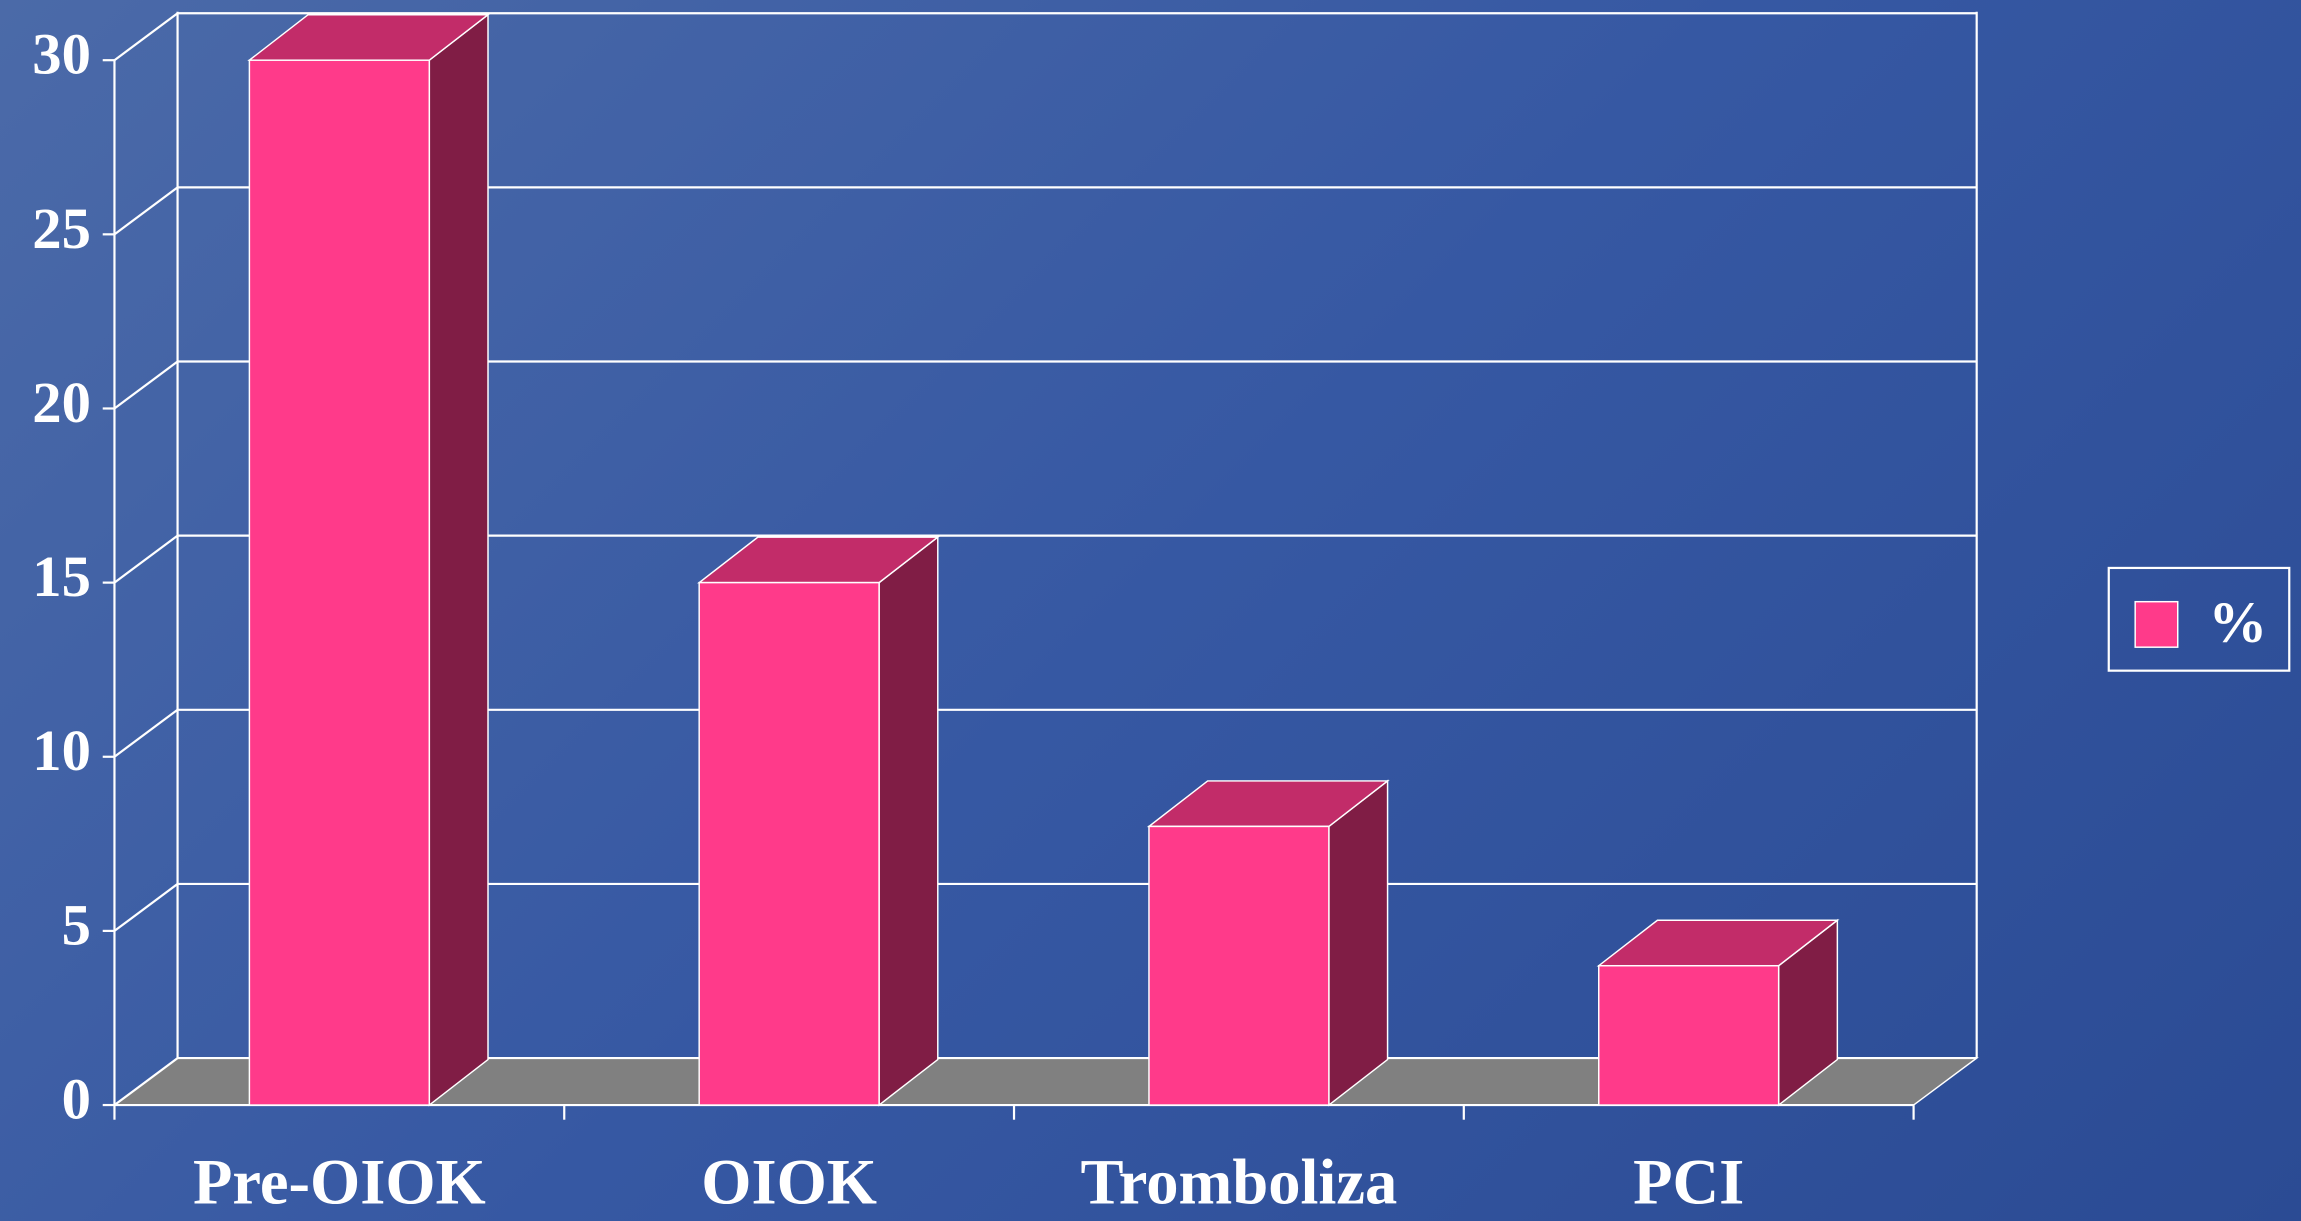 This screenshot has height=1221, width=2301. Describe the element at coordinates (789, 1181) in the screenshot. I see `x-tick-label: OIOK` at that location.